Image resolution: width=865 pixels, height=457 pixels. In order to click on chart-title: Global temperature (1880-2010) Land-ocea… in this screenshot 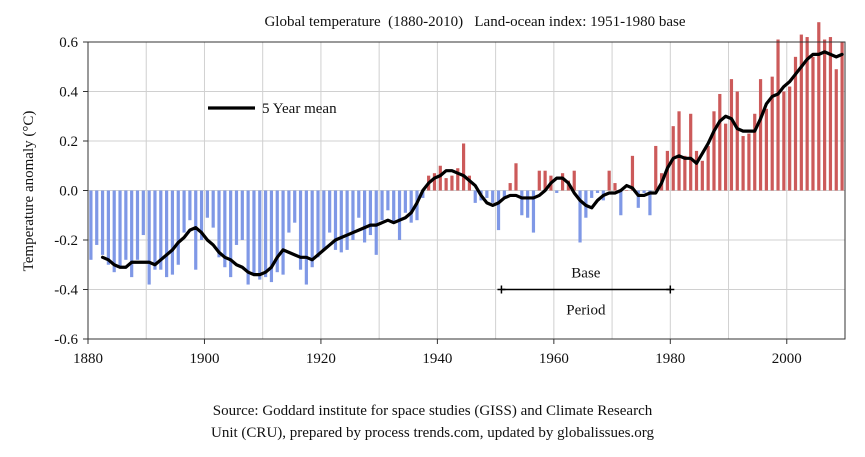, I will do `click(474, 22)`.